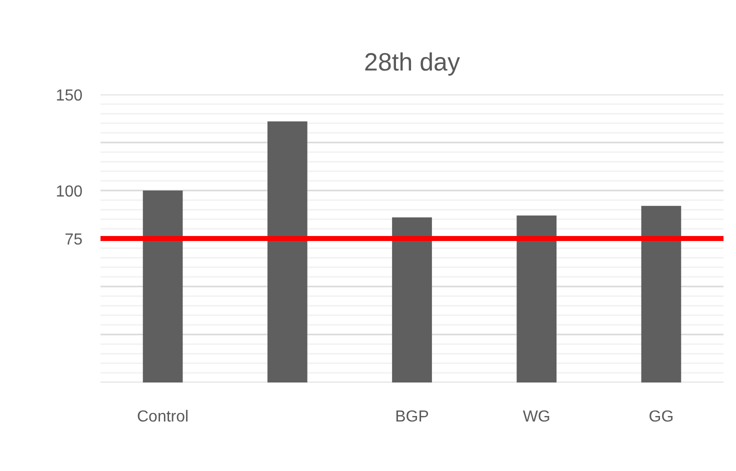 The width and height of the screenshot is (736, 471). Describe the element at coordinates (536, 417) in the screenshot. I see `x-tick-label: WG` at that location.